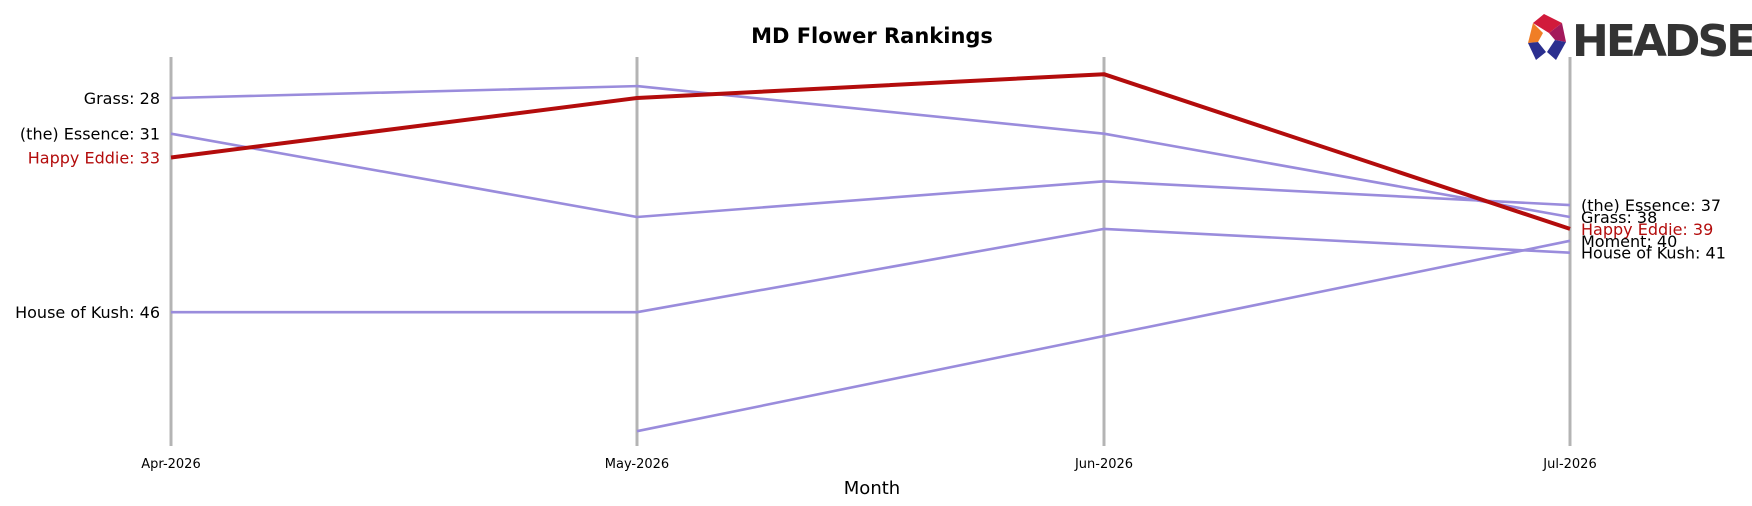 The width and height of the screenshot is (1752, 506). Describe the element at coordinates (872, 488) in the screenshot. I see `x-axis-label: Month` at that location.